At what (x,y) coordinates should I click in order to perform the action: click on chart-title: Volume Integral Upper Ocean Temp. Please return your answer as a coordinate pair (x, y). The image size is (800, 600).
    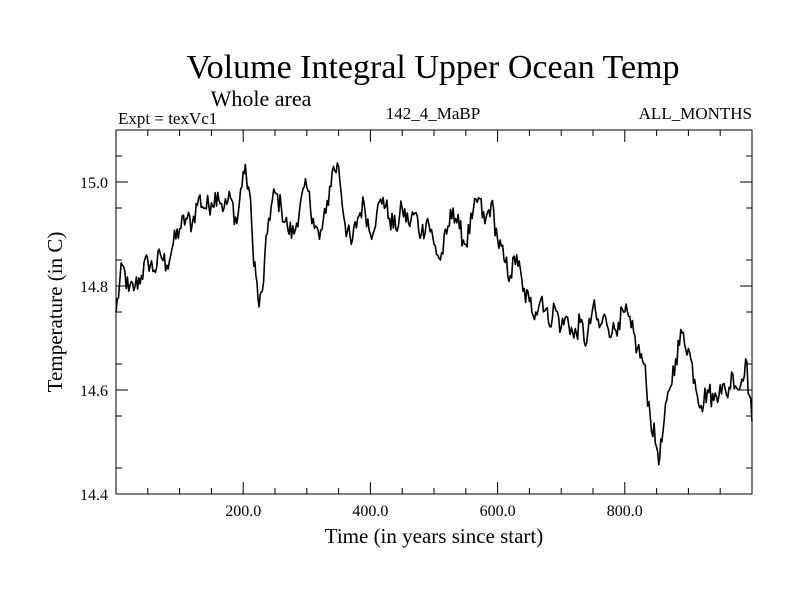
    Looking at the image, I should click on (433, 67).